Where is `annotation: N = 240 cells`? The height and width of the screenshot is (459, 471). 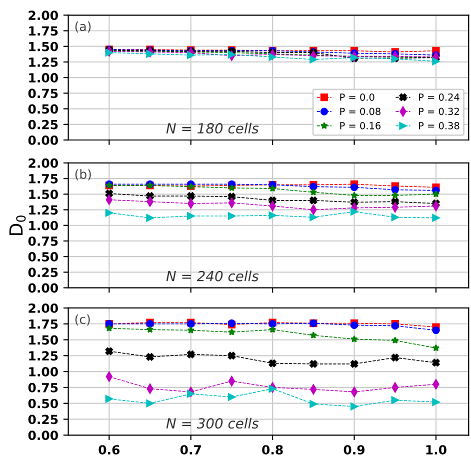 annotation: N = 240 cells is located at coordinates (212, 276).